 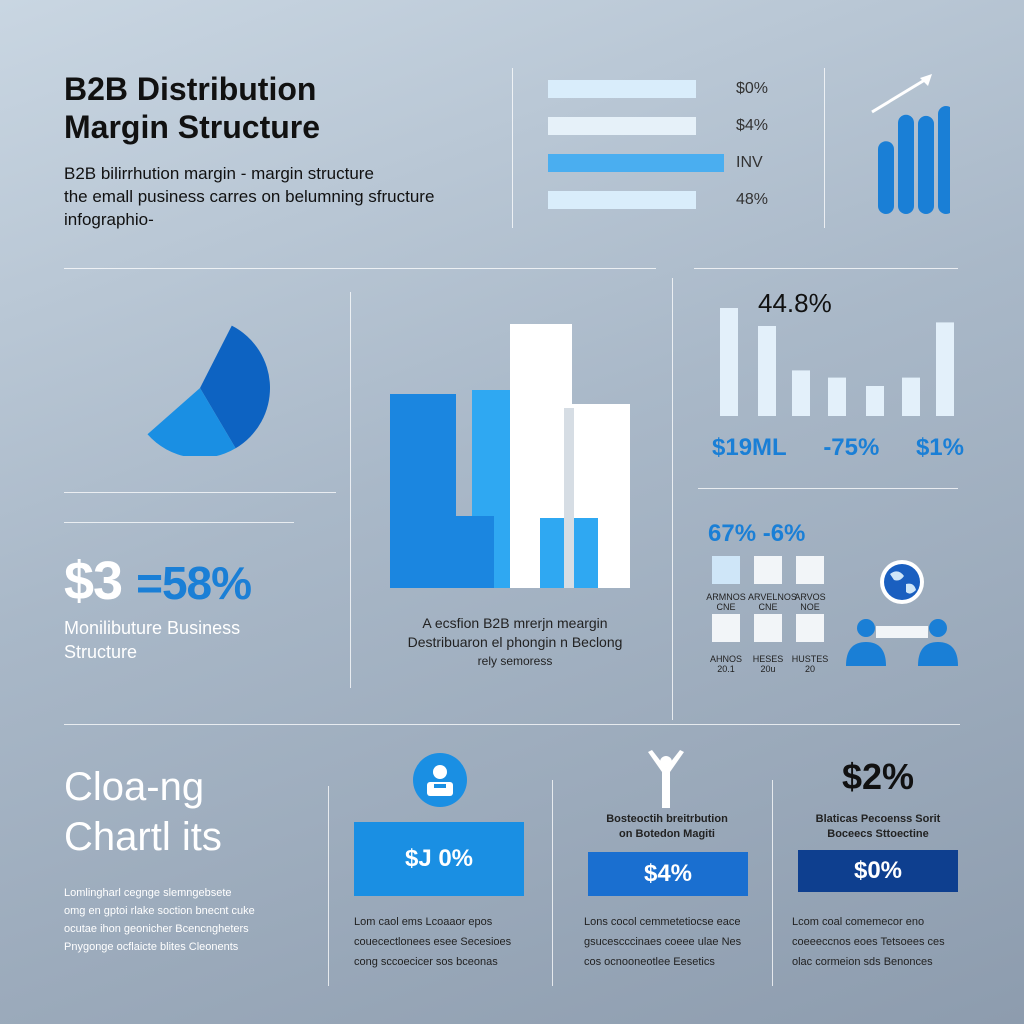 I want to click on pie-chart, so click(x=208, y=390).